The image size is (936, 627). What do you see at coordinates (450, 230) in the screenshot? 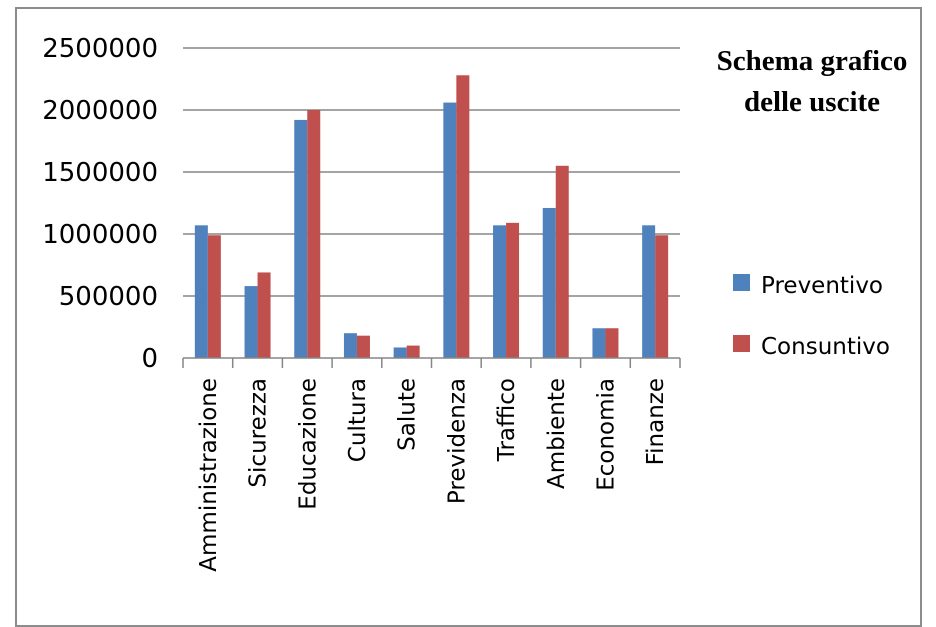
I see `bar-preventivo-previdenza` at bounding box center [450, 230].